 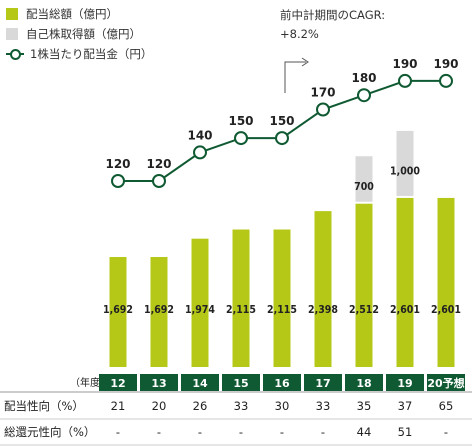 I want to click on table-cell: 26, so click(x=200, y=406).